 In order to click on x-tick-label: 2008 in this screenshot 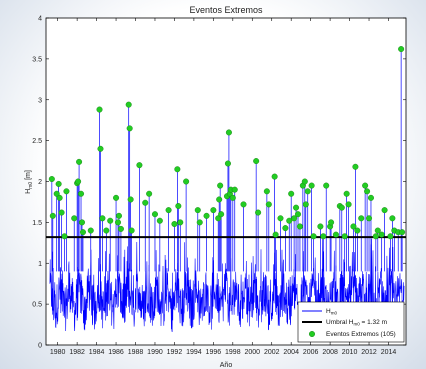, I will do `click(330, 352)`.